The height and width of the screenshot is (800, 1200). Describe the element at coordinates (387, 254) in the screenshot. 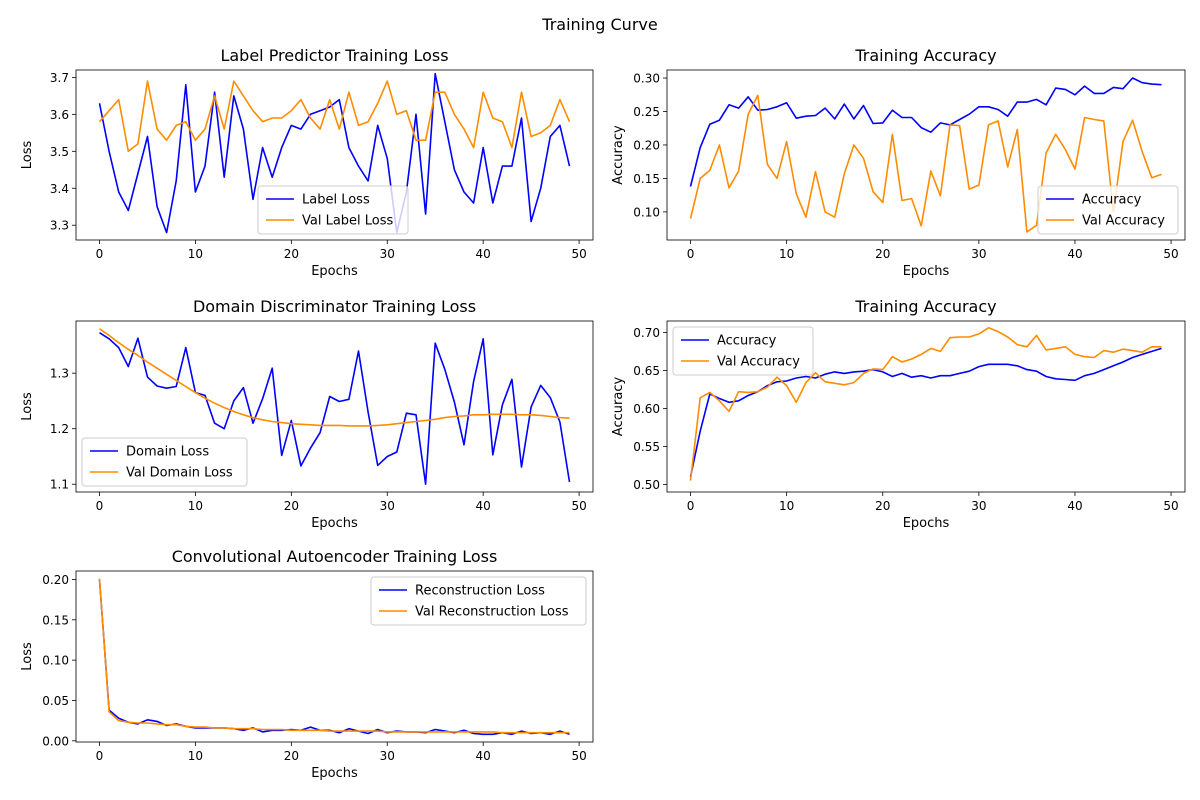

I see `subplot-1-x-tick-label: 30` at that location.